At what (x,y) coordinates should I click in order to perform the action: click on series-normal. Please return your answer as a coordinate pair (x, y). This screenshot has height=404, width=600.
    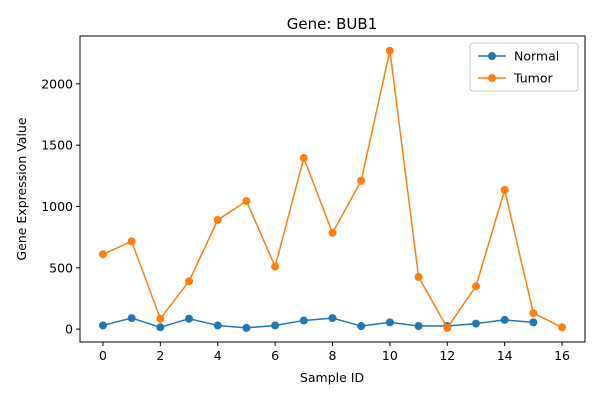
    Looking at the image, I should click on (318, 323).